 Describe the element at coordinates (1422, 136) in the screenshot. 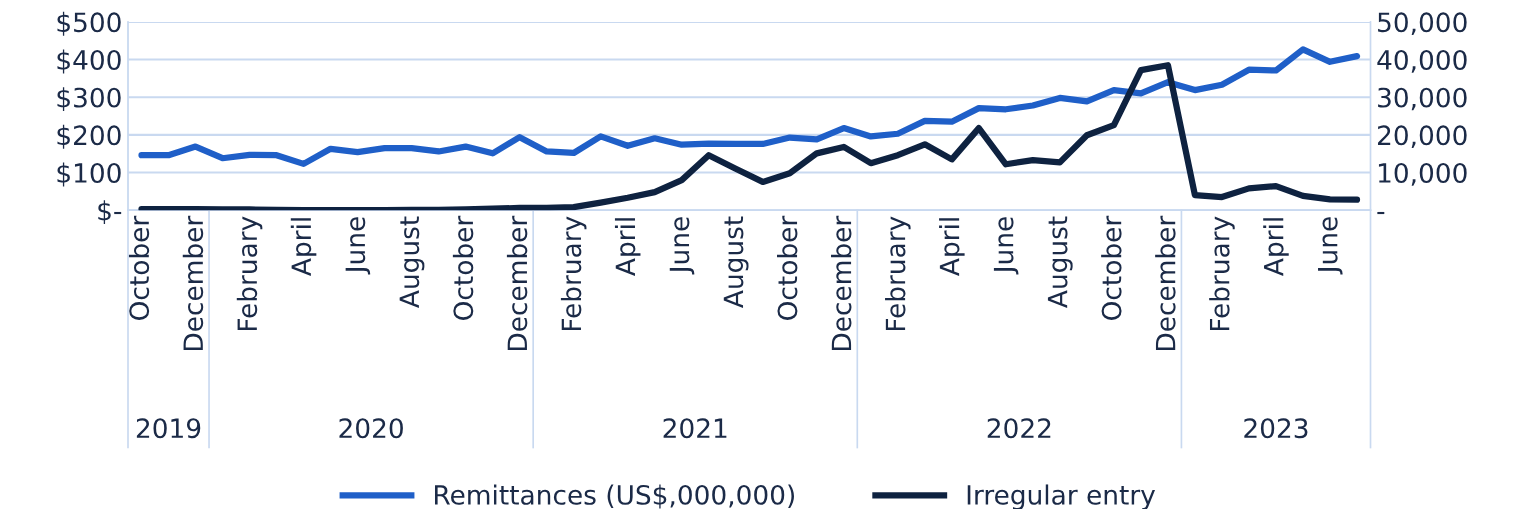

I see `y2-tick-label: 20,000` at that location.